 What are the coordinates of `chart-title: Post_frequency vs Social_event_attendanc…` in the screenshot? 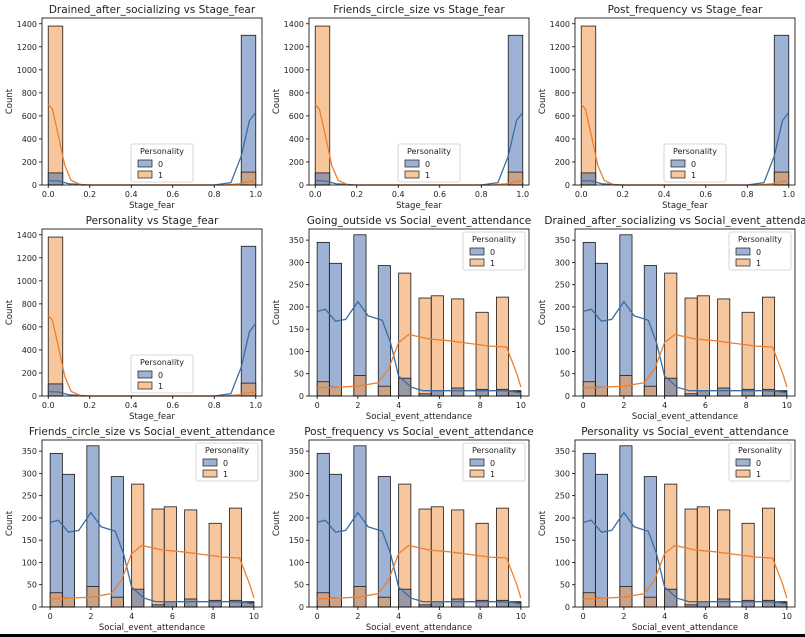 It's located at (419, 432).